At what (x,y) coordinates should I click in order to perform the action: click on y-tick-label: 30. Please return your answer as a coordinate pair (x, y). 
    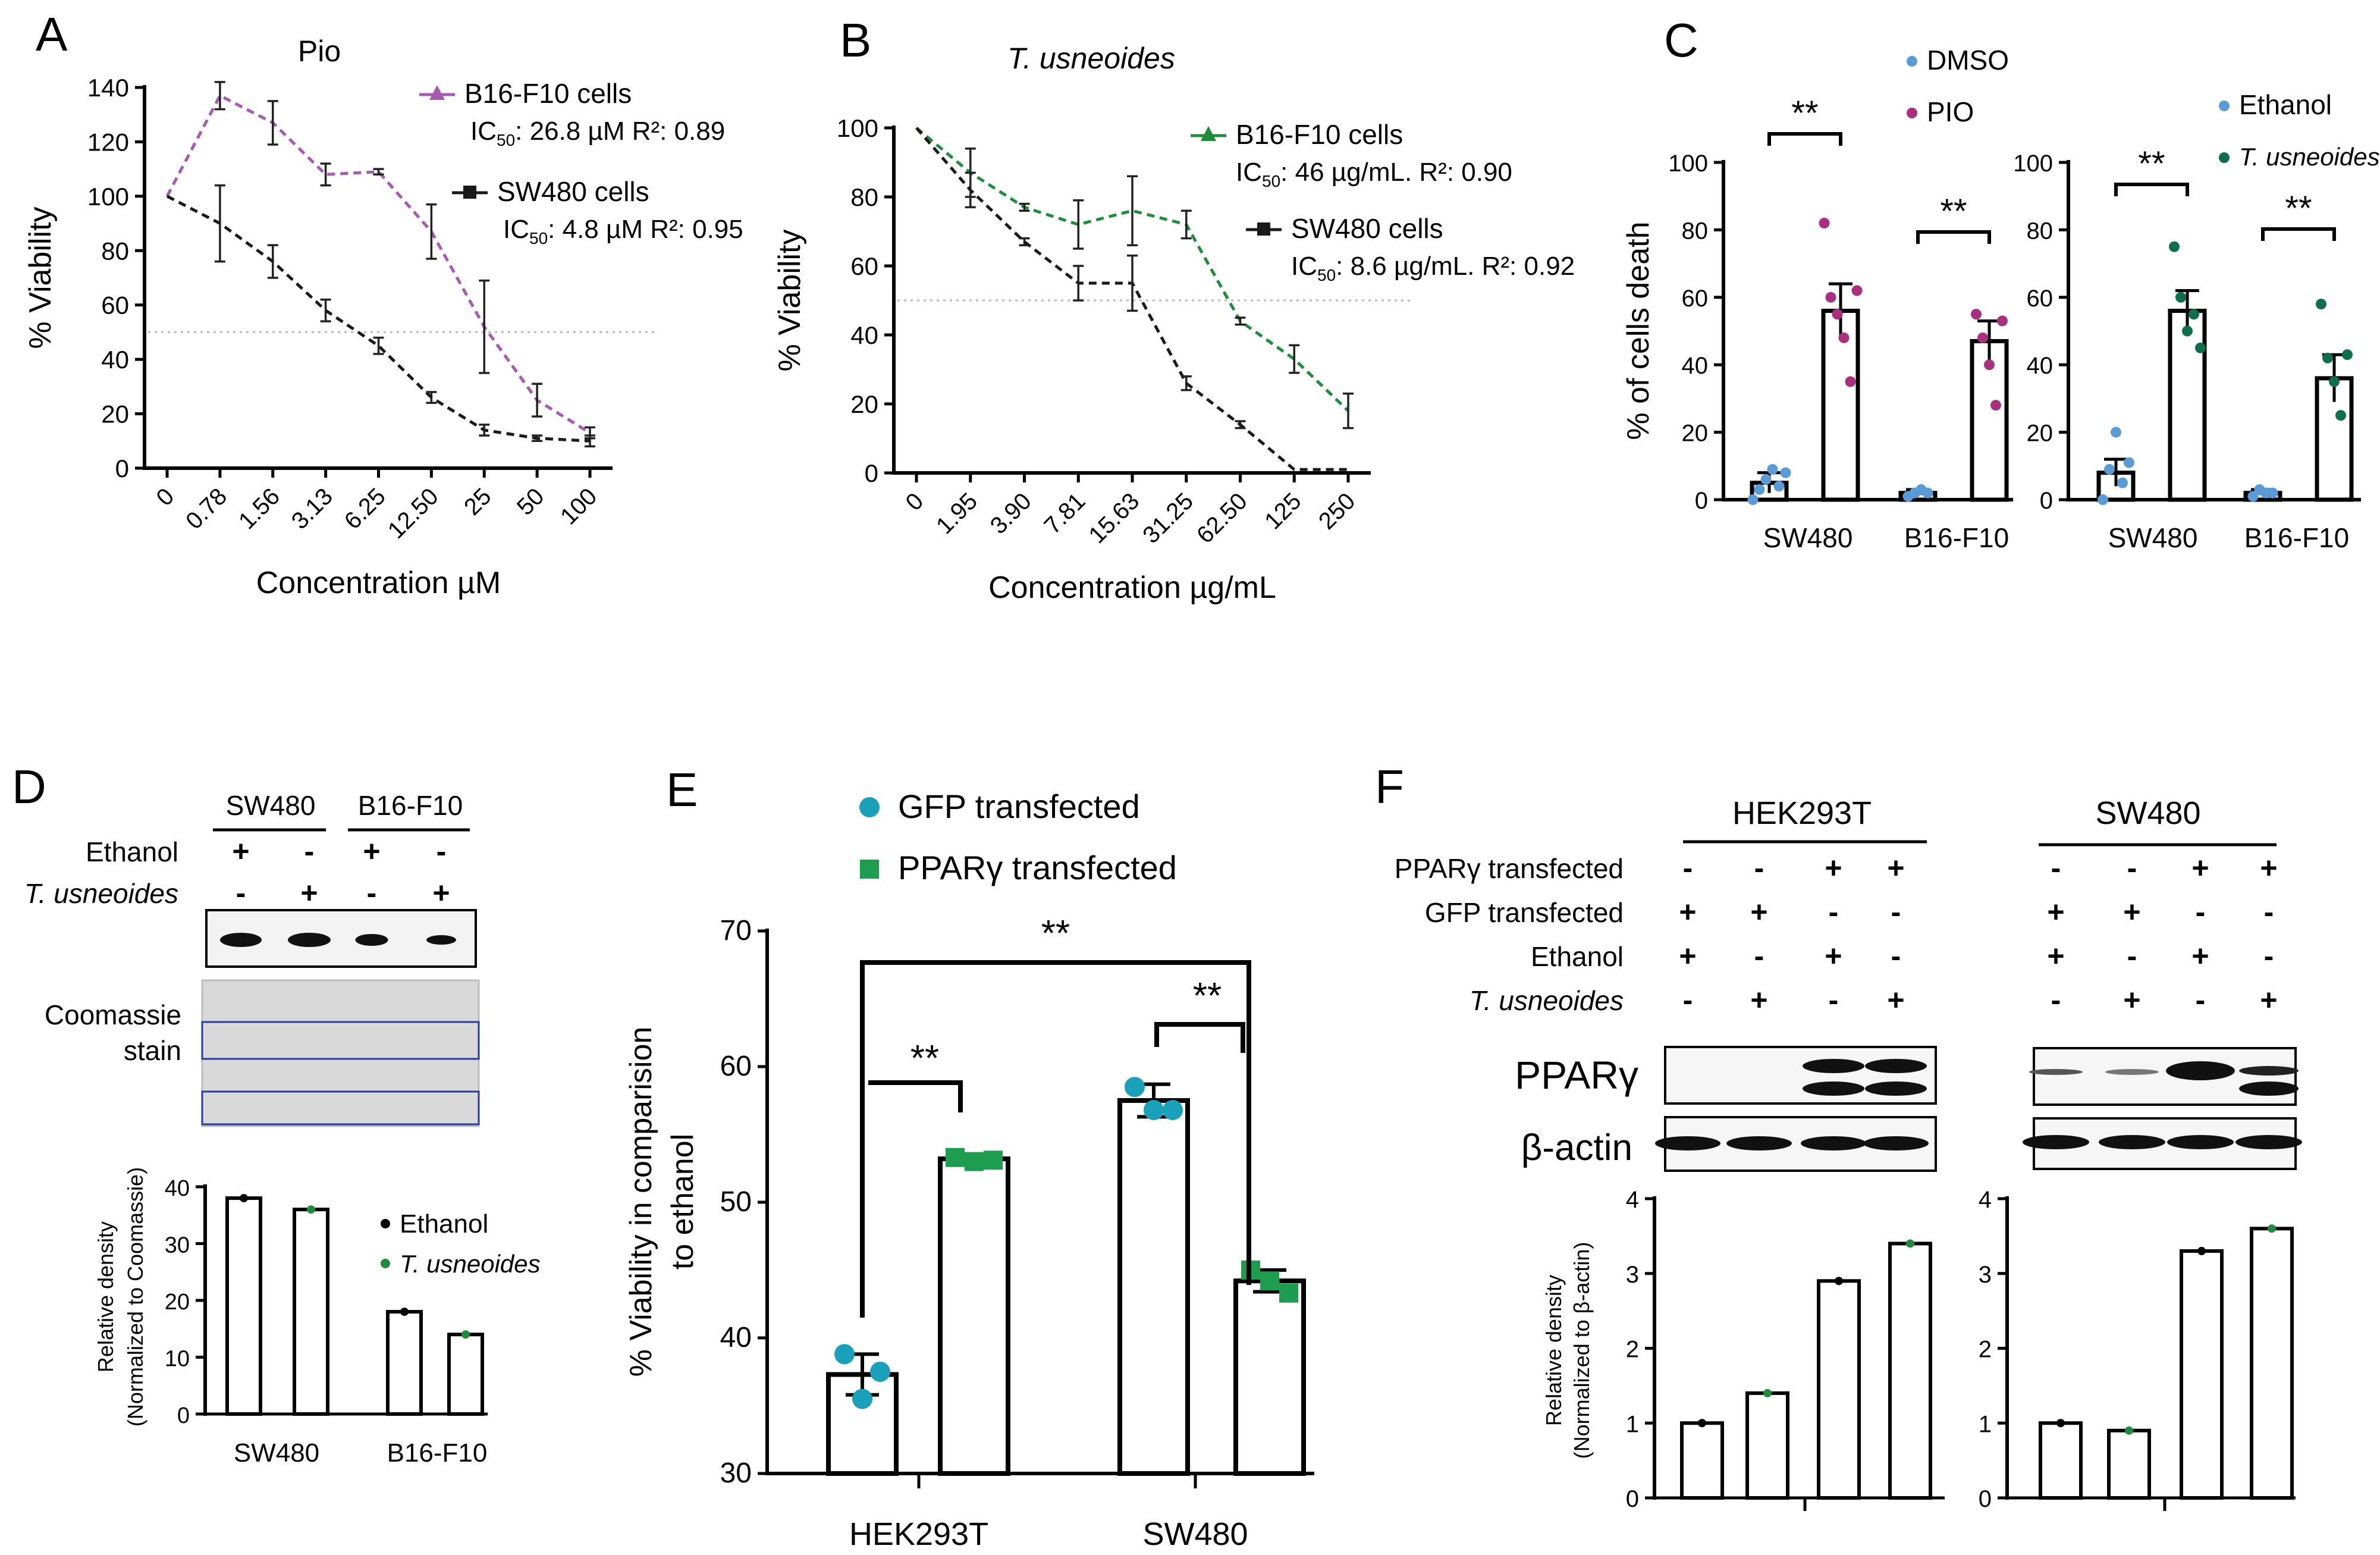
    Looking at the image, I should click on (177, 1245).